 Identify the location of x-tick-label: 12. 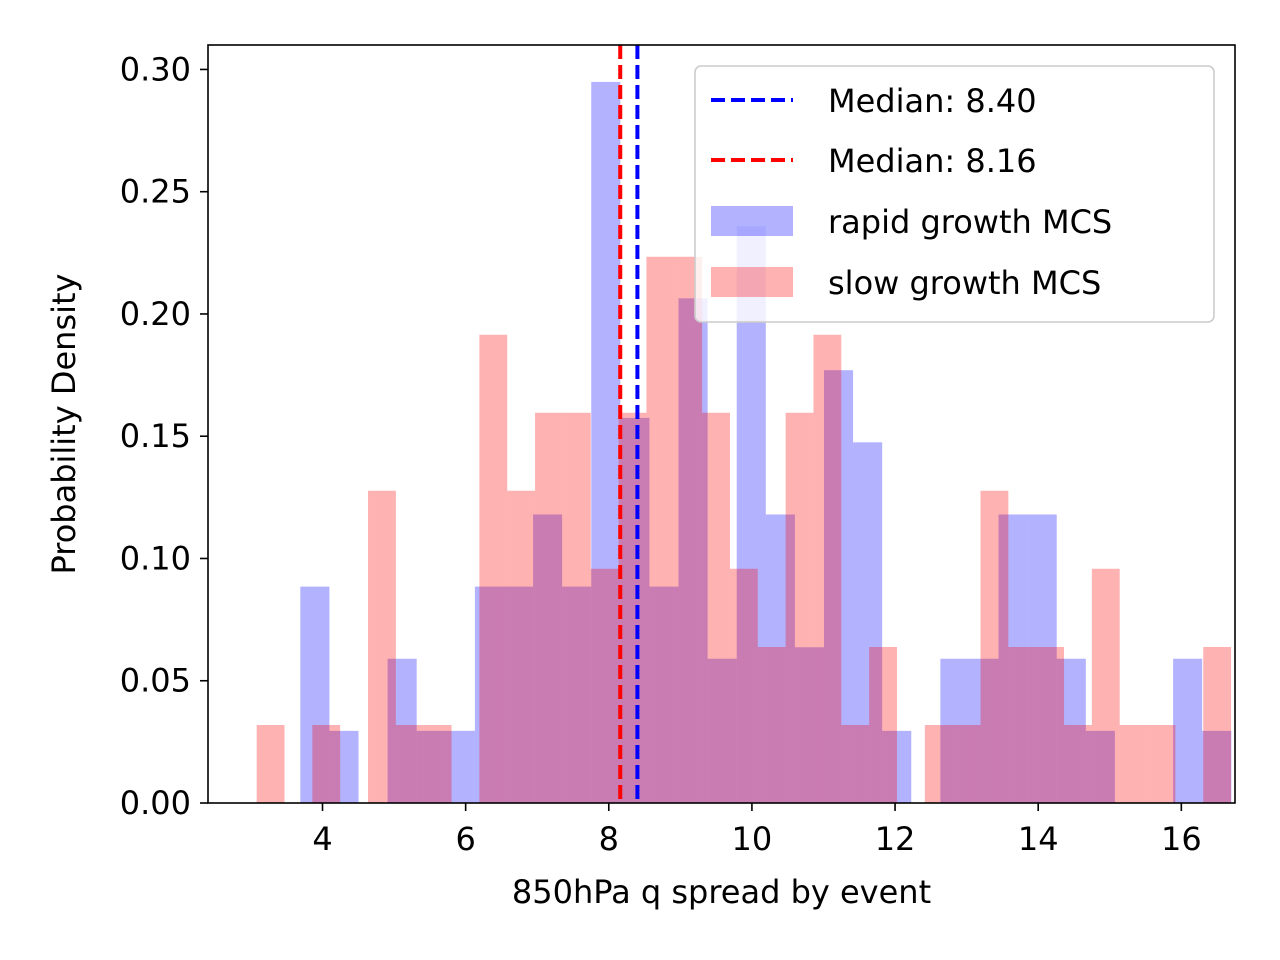
(895, 839).